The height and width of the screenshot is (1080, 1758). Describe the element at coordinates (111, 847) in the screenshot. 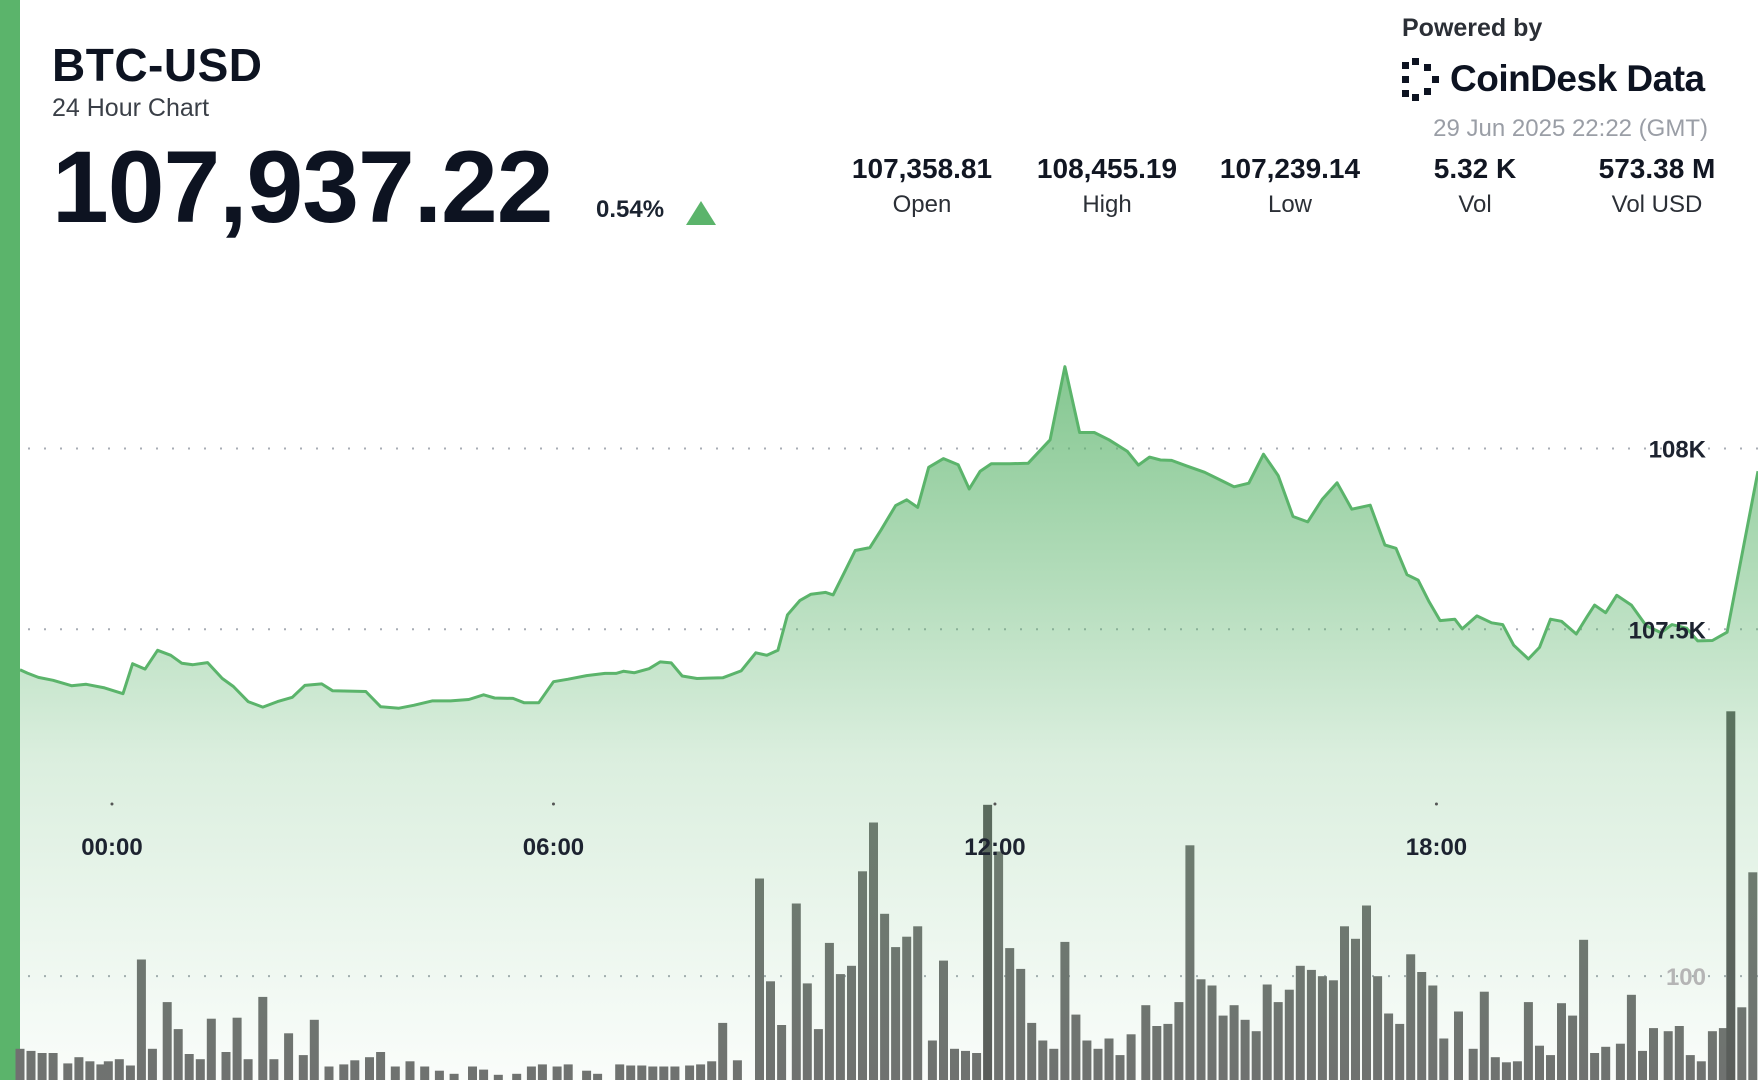

I see `x-tick-label: 00:00` at that location.